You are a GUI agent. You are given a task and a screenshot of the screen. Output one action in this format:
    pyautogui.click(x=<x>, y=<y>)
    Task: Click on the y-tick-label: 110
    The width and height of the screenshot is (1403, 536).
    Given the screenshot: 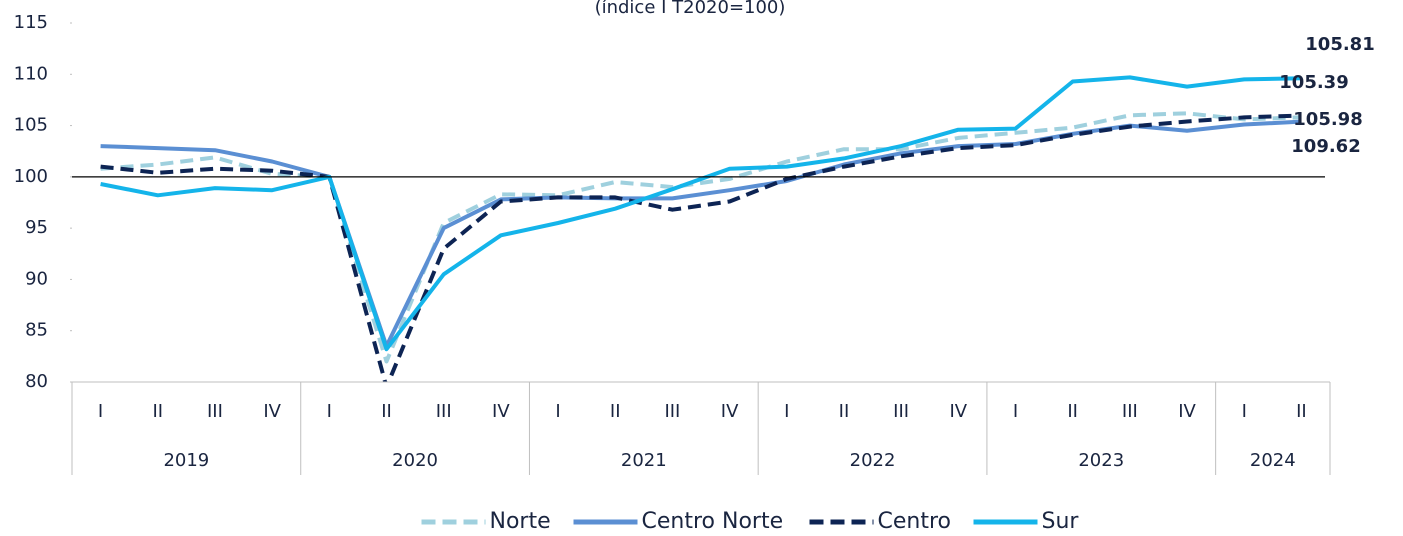 What is the action you would take?
    pyautogui.click(x=31, y=73)
    